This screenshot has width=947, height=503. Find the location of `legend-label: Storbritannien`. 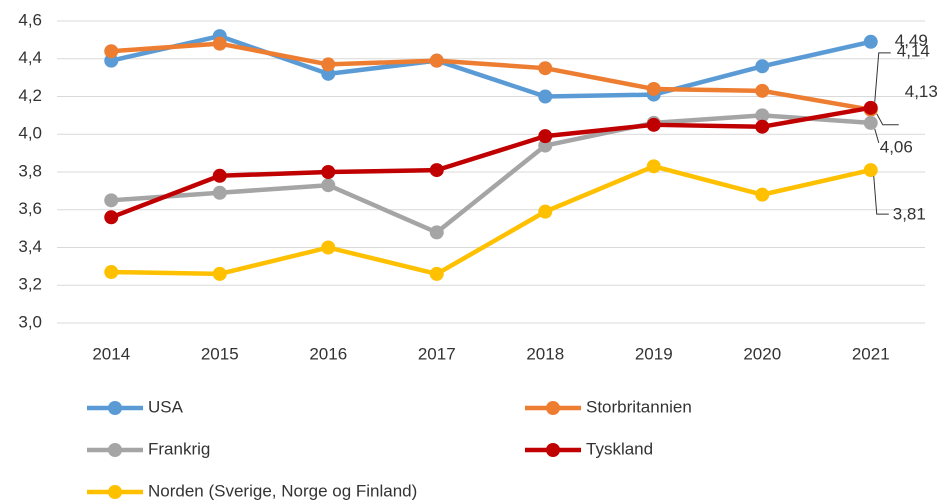

legend-label: Storbritannien is located at coordinates (639, 406).